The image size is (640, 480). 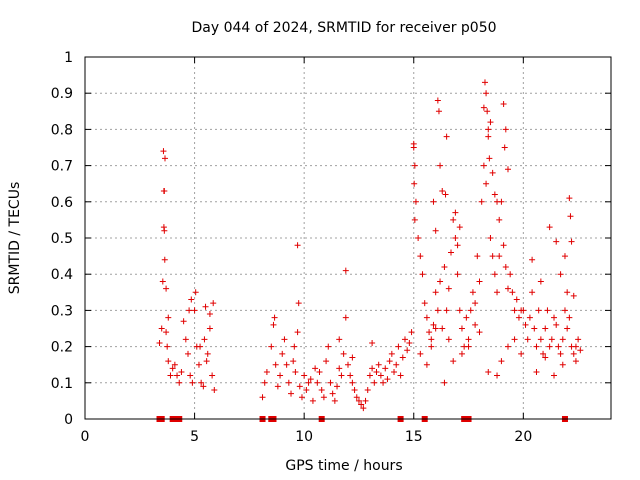 What do you see at coordinates (68, 58) in the screenshot?
I see `y-tick-label: 1` at bounding box center [68, 58].